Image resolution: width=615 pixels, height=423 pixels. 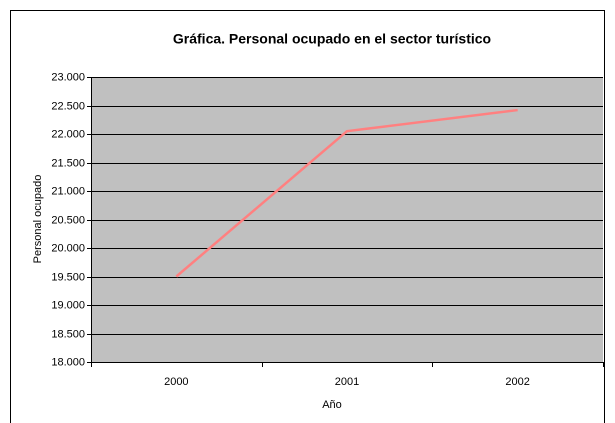 What do you see at coordinates (176, 382) in the screenshot?
I see `x-tick-label: 2000` at bounding box center [176, 382].